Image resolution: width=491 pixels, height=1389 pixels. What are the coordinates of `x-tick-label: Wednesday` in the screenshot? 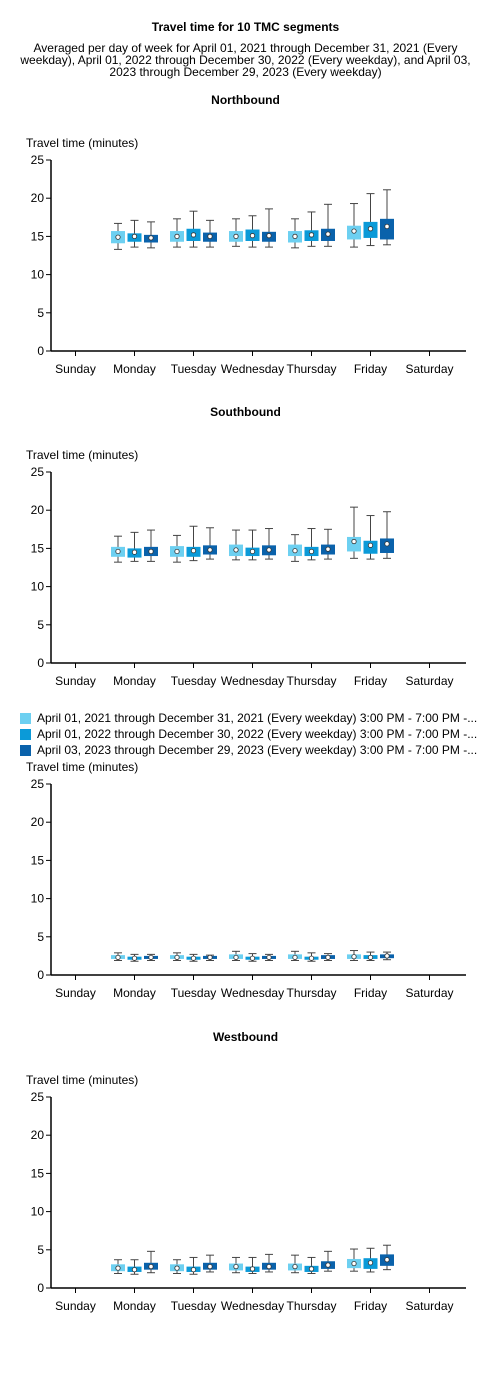 It's located at (252, 1306).